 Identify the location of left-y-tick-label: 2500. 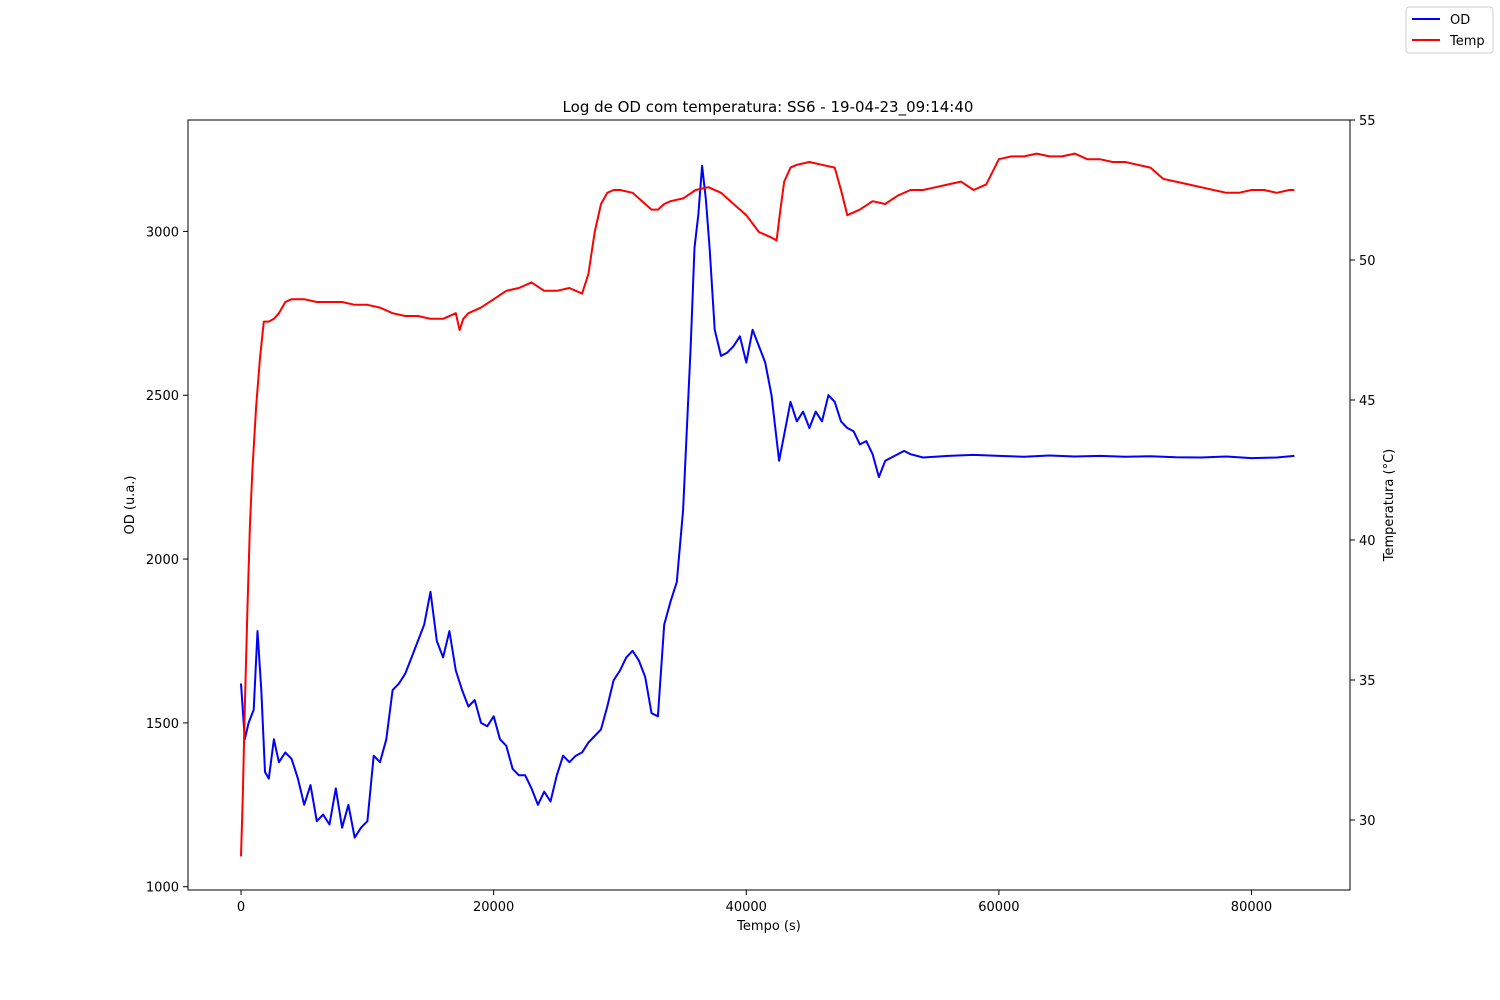
(162, 396).